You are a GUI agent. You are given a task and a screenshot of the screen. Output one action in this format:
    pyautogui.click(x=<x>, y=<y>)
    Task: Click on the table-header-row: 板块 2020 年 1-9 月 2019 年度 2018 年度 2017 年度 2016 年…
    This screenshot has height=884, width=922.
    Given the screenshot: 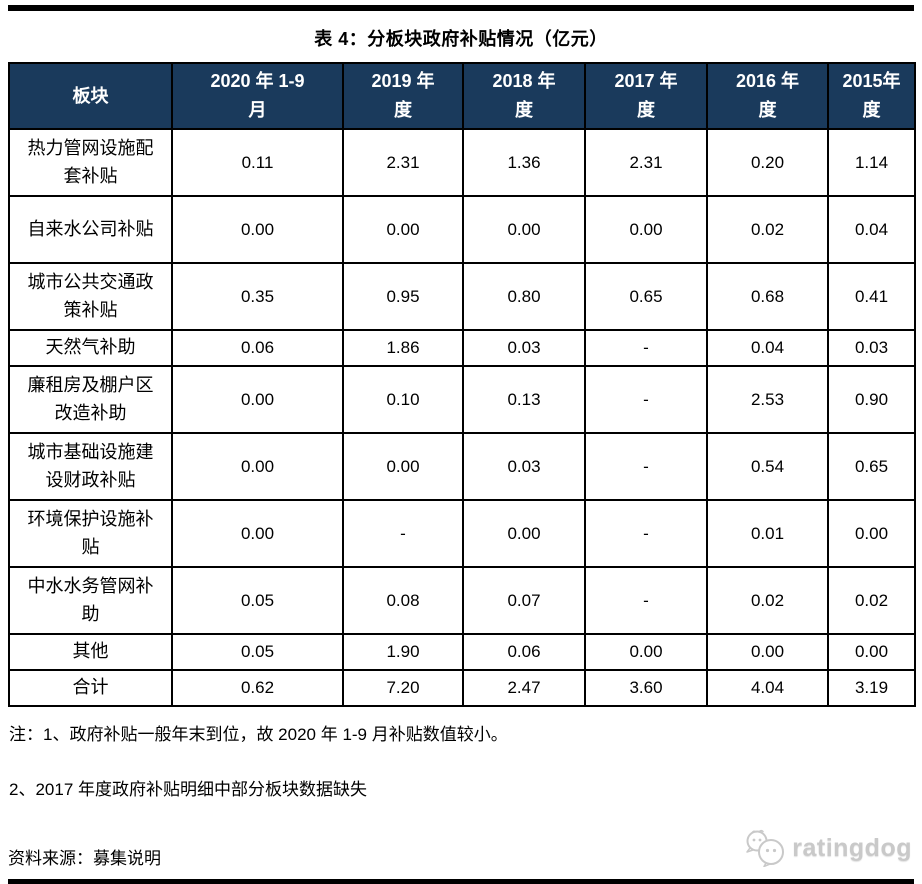 What is the action you would take?
    pyautogui.click(x=462, y=96)
    